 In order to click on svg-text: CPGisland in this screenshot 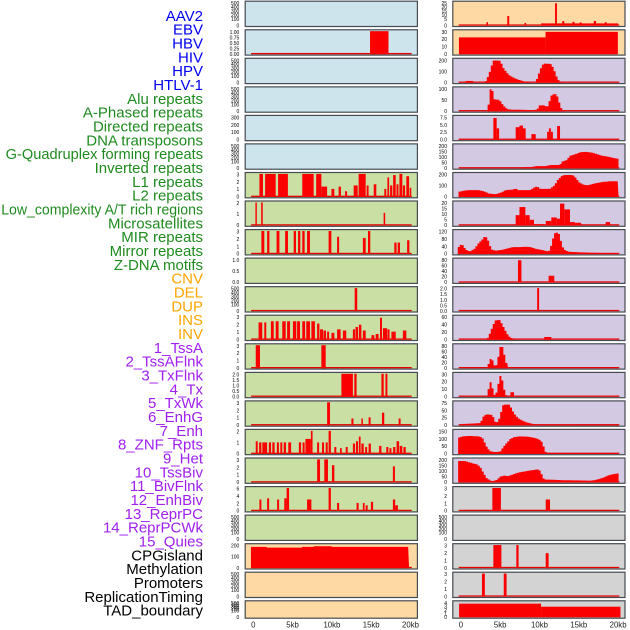, I will do `click(167, 555)`.